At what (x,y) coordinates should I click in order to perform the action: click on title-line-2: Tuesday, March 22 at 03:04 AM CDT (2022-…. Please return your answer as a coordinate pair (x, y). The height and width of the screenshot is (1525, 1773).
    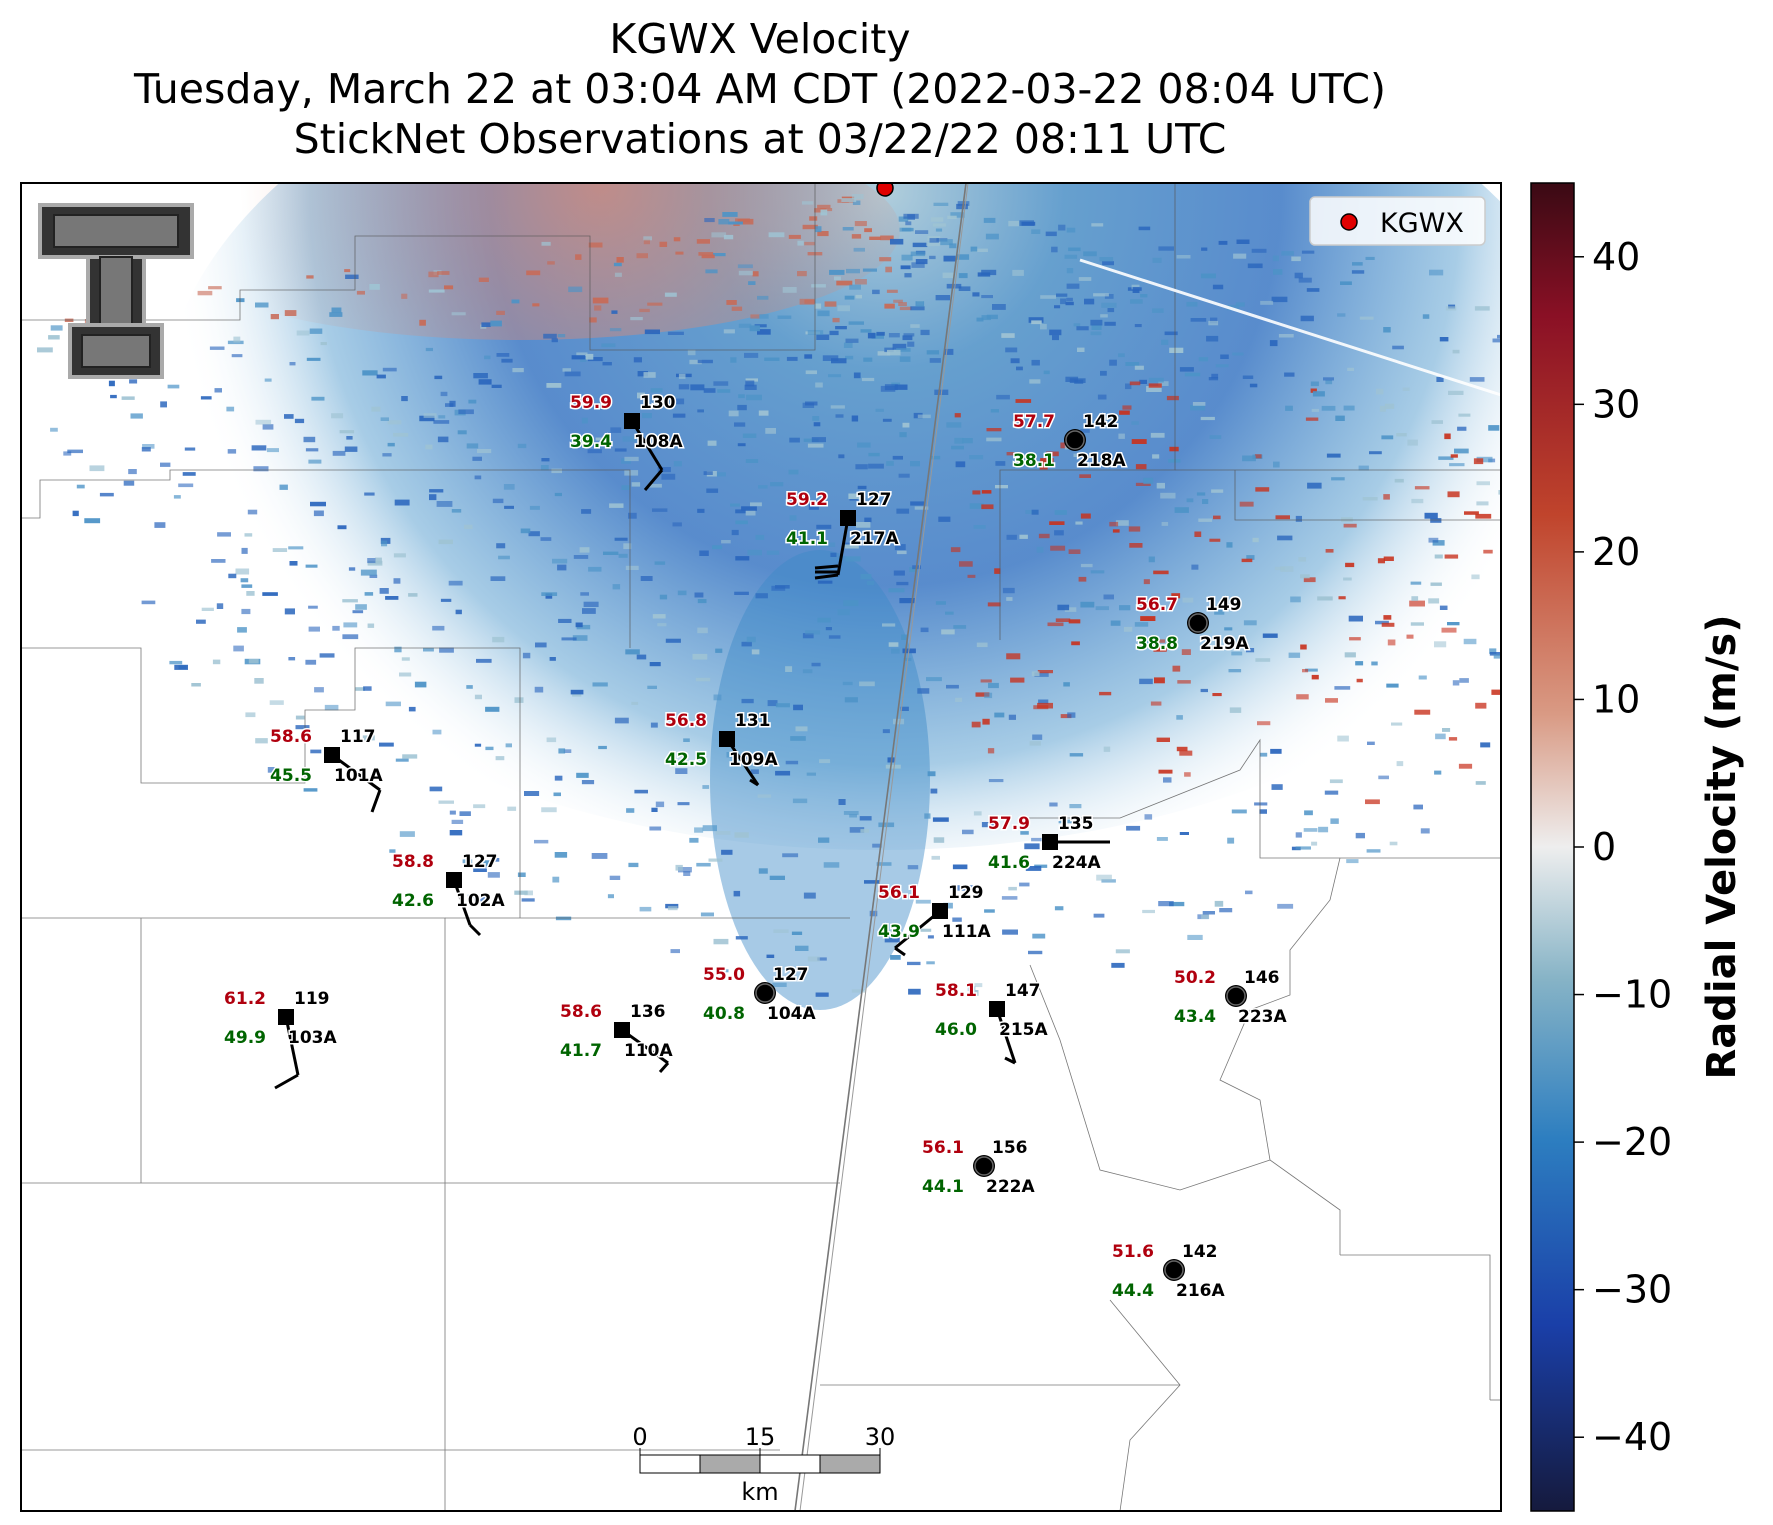
    Looking at the image, I should click on (759, 89).